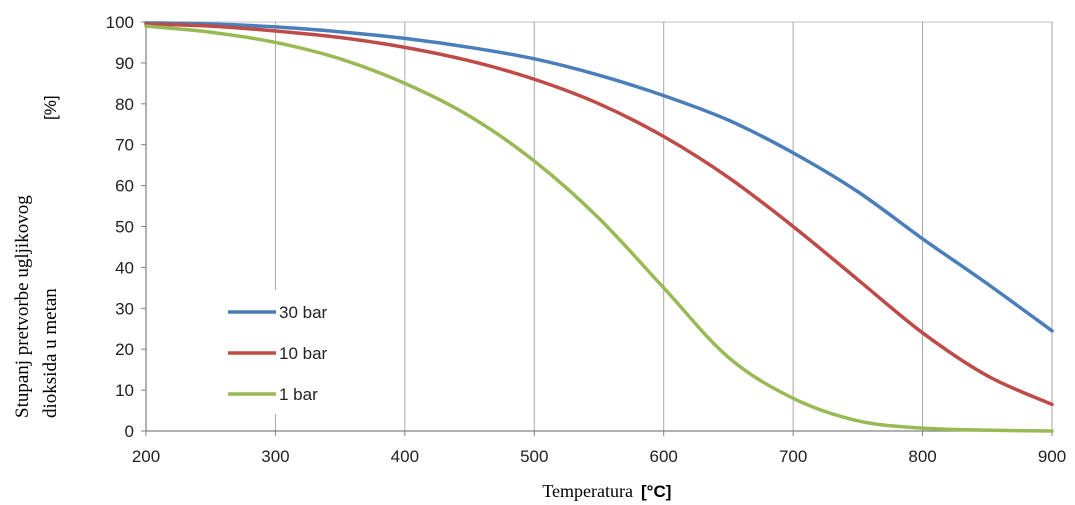 The height and width of the screenshot is (505, 1075). What do you see at coordinates (303, 353) in the screenshot?
I see `legend-label-1: 10 bar` at bounding box center [303, 353].